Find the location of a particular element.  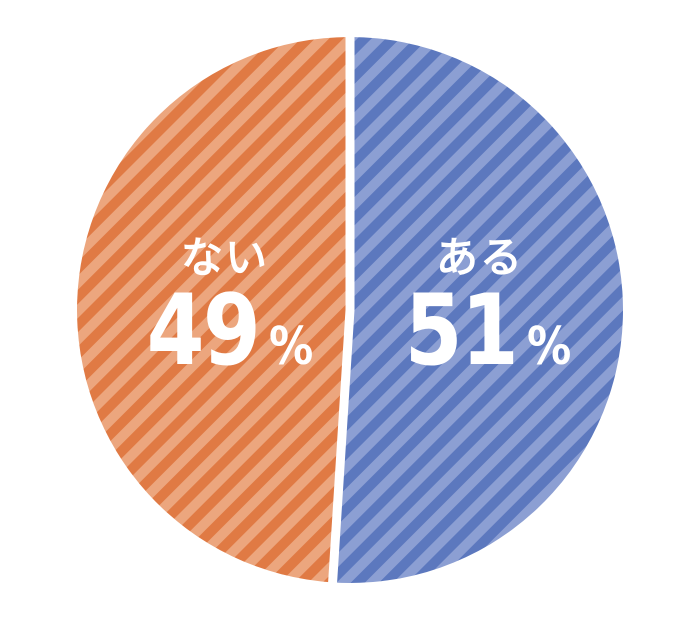

slice-divider is located at coordinates (341, 311).